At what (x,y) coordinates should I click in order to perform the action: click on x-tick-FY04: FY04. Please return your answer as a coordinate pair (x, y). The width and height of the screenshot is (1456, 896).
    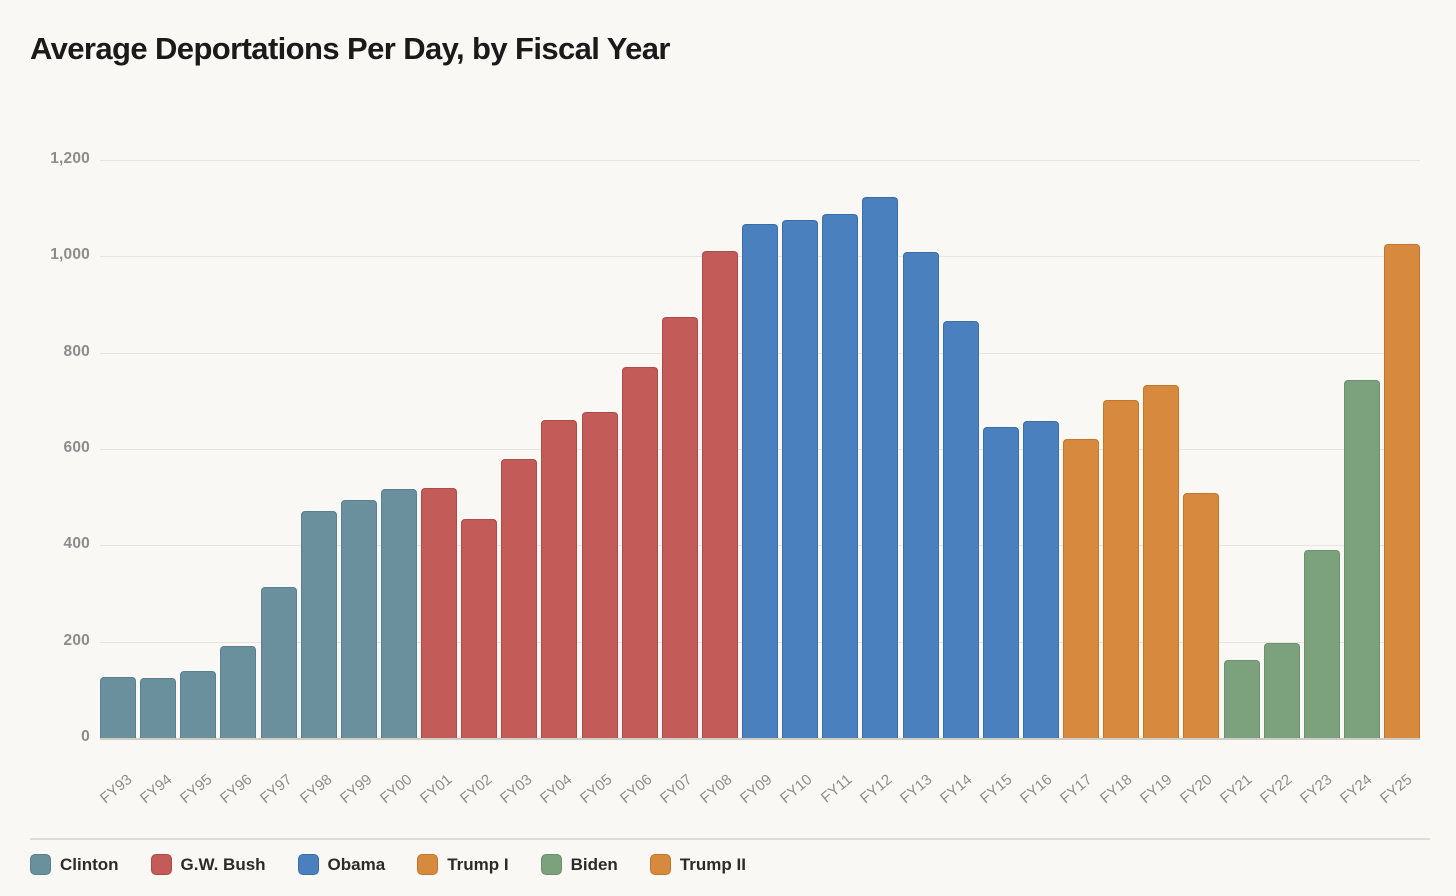
    Looking at the image, I should click on (556, 789).